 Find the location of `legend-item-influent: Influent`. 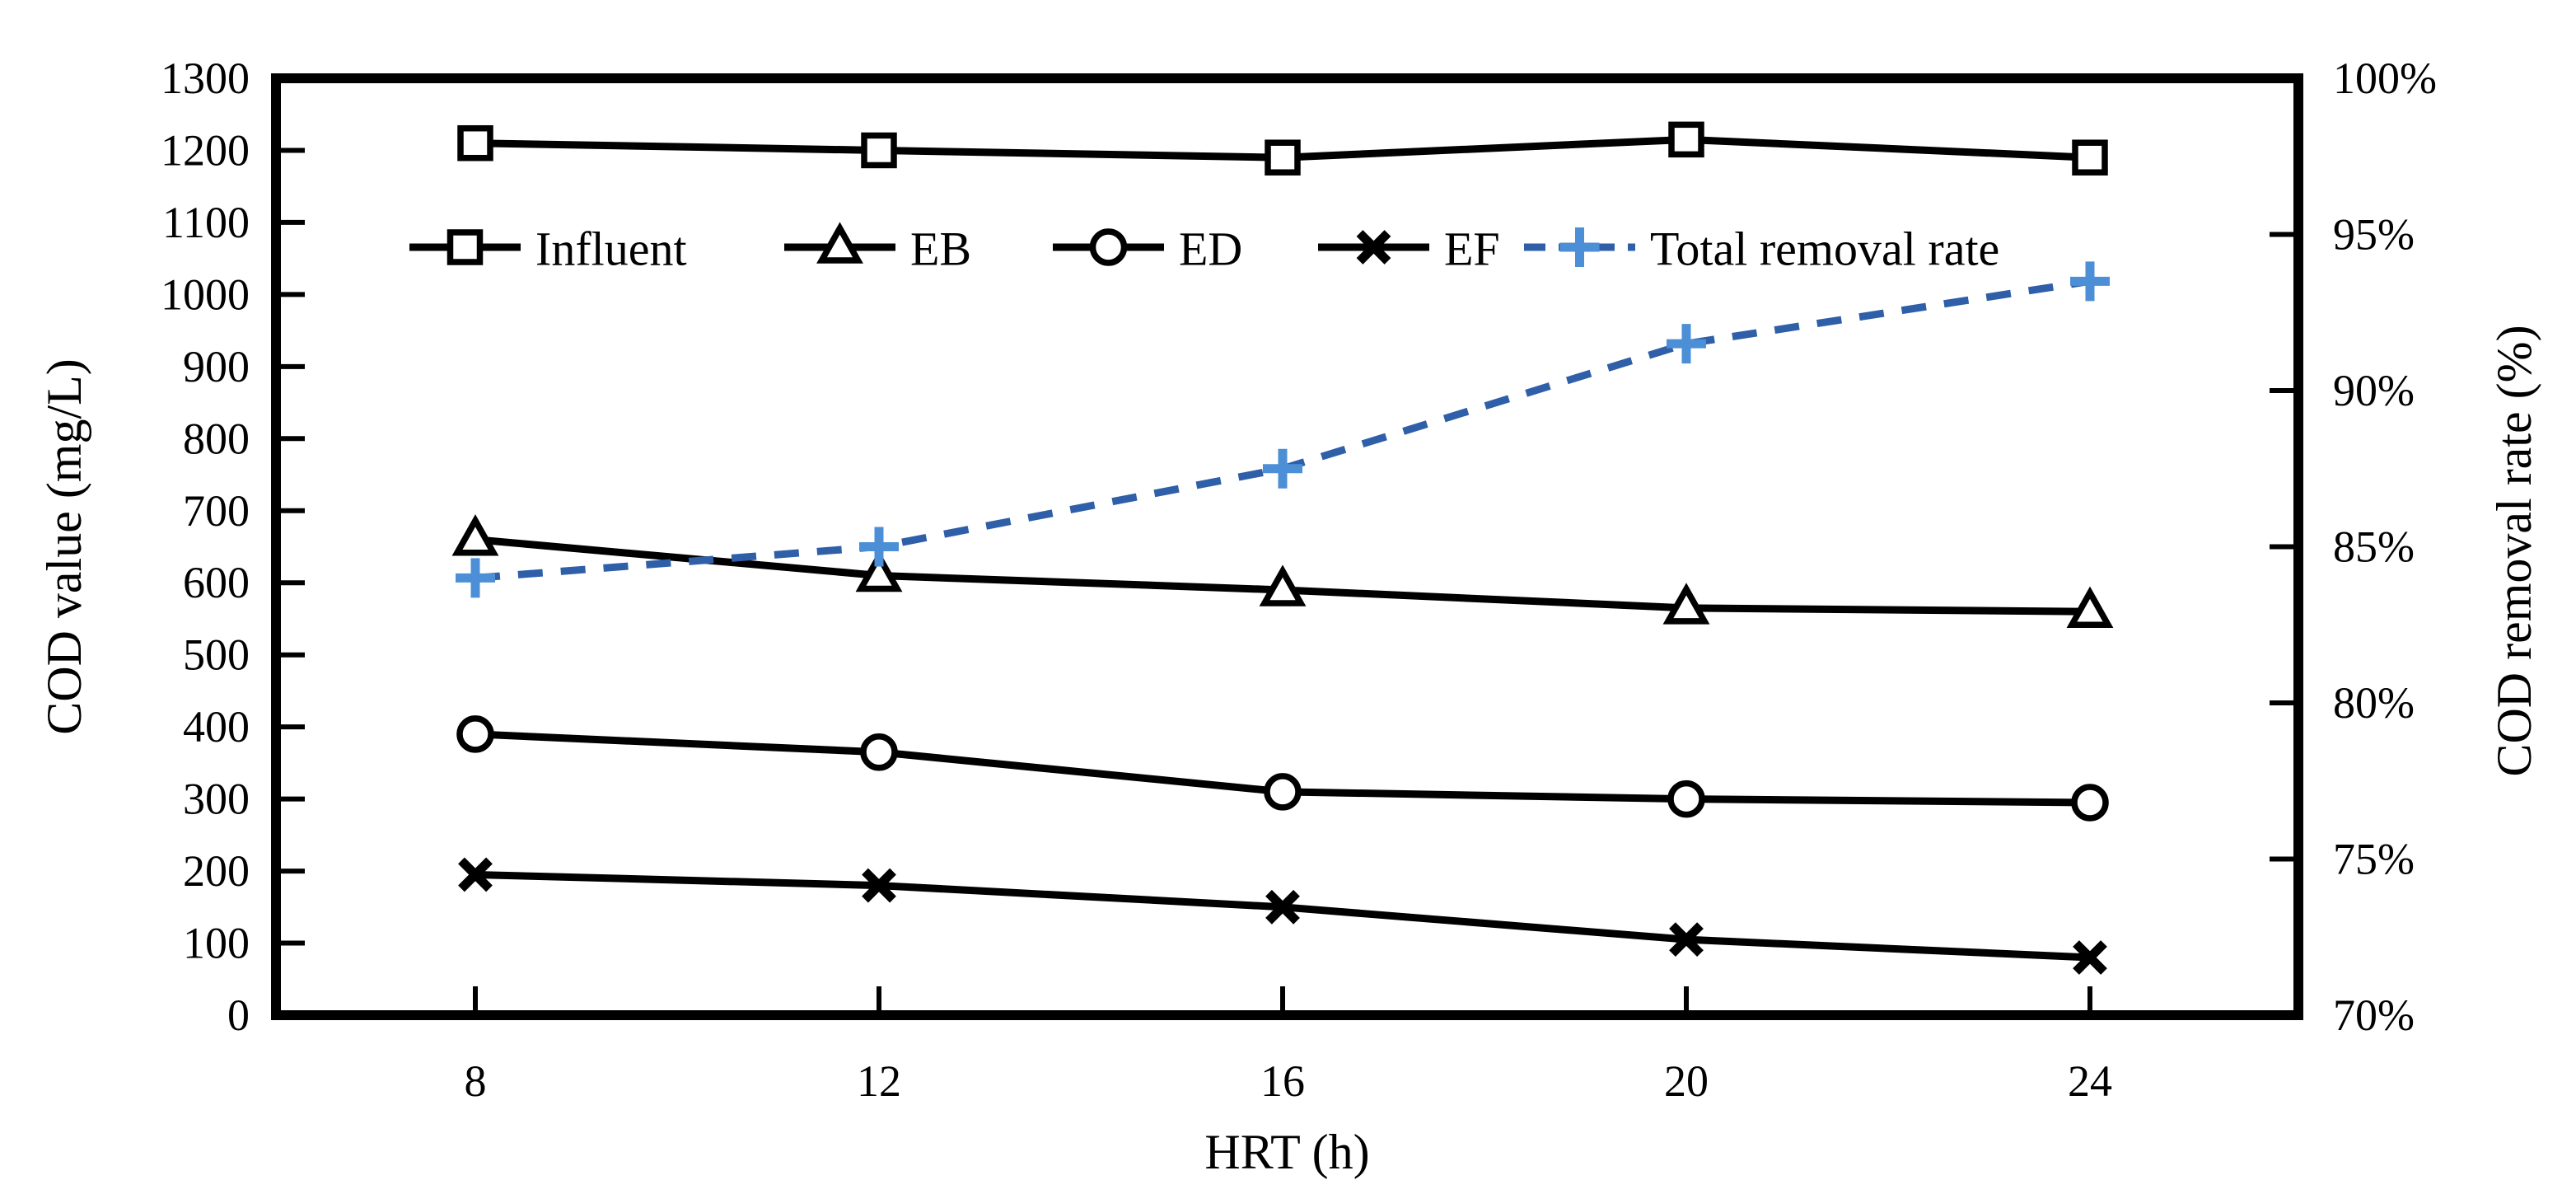

legend-item-influent: Influent is located at coordinates (548, 249).